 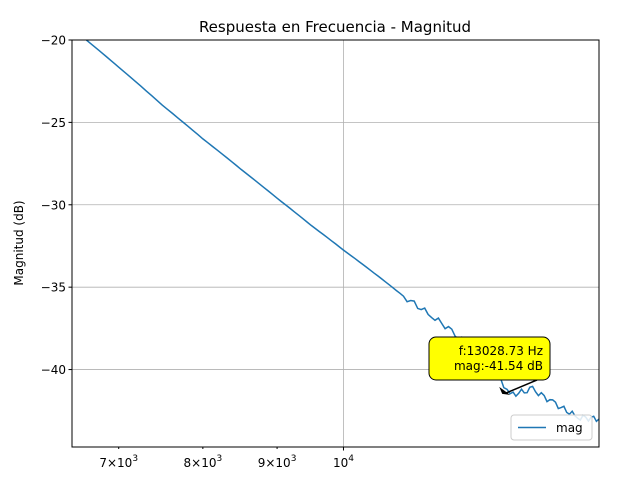 I want to click on y-axis-label: Magnitud (dB), so click(x=19, y=242).